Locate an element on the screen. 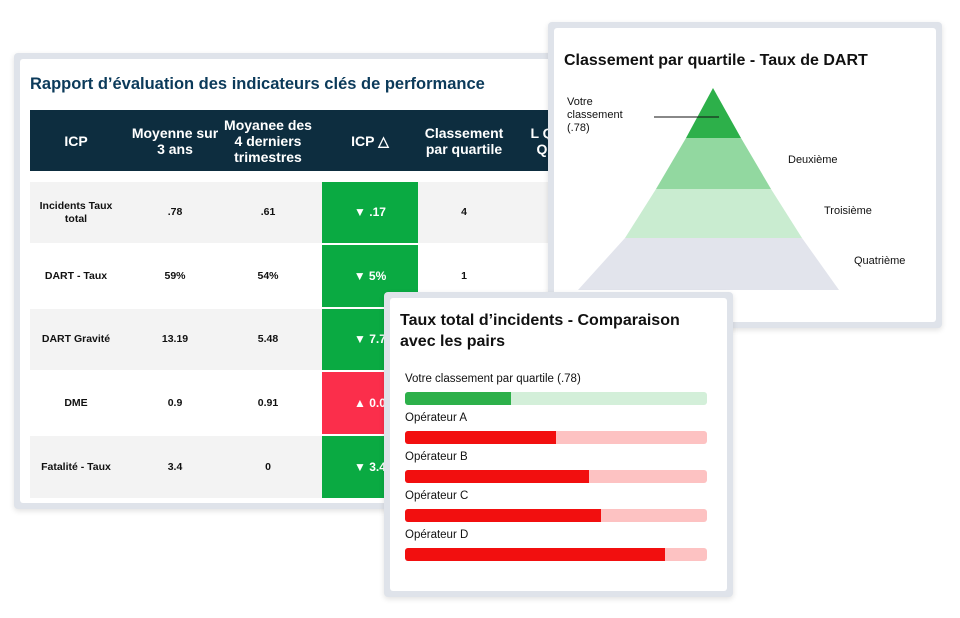 The height and width of the screenshot is (618, 960). tier-label-third: Troisième is located at coordinates (848, 211).